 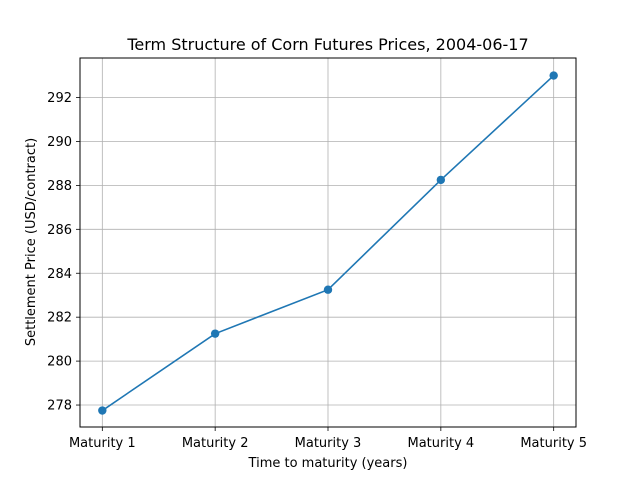 What do you see at coordinates (59, 406) in the screenshot?
I see `y-tick-label: 278` at bounding box center [59, 406].